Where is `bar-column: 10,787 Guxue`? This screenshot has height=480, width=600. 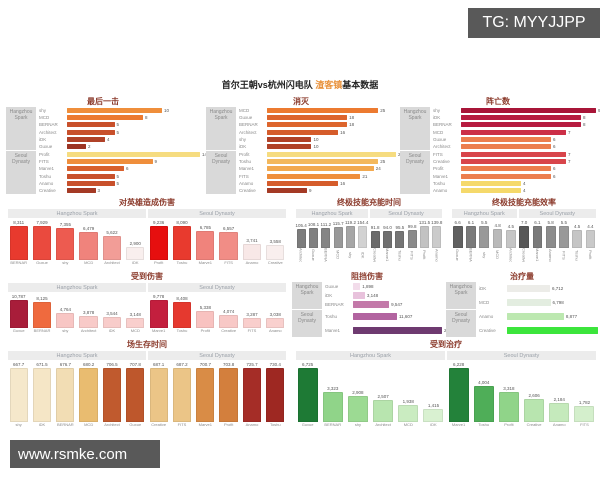 bar-column: 10,787 Guxue is located at coordinates (18, 315).